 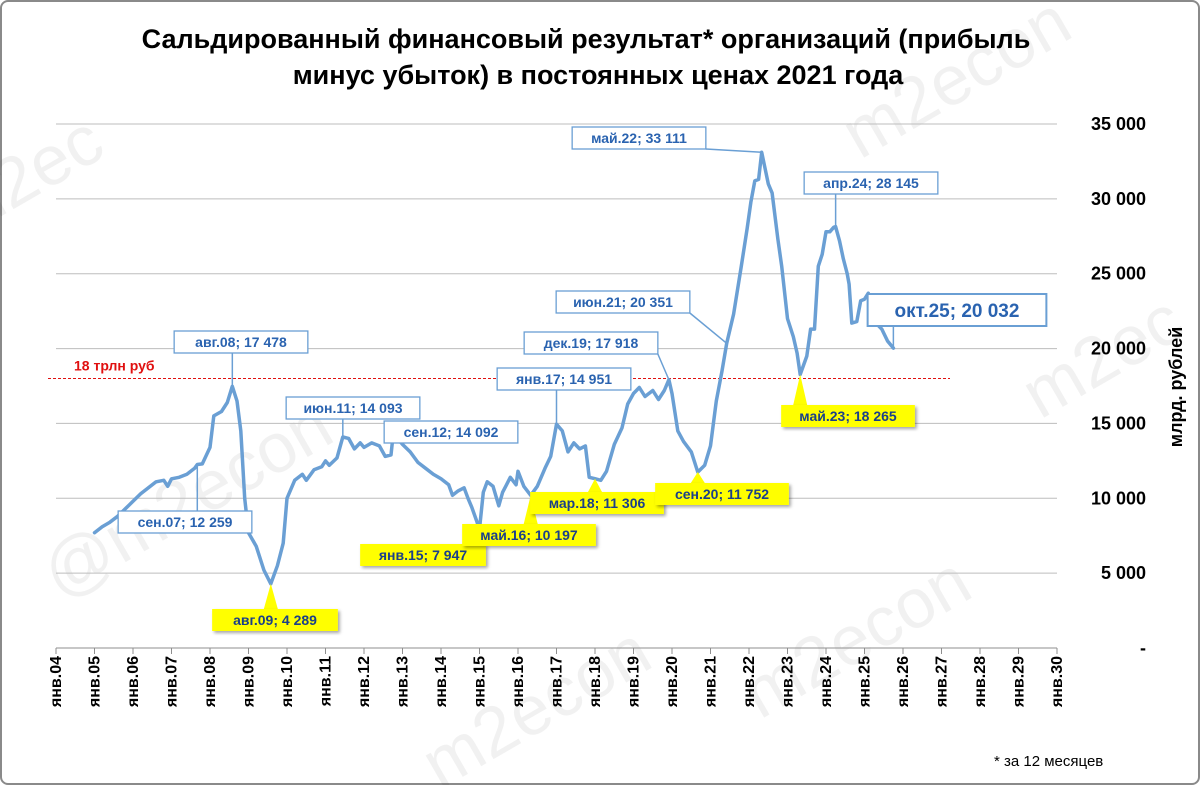 I want to click on annotation-label: сен.20; 11 752, so click(x=722, y=494).